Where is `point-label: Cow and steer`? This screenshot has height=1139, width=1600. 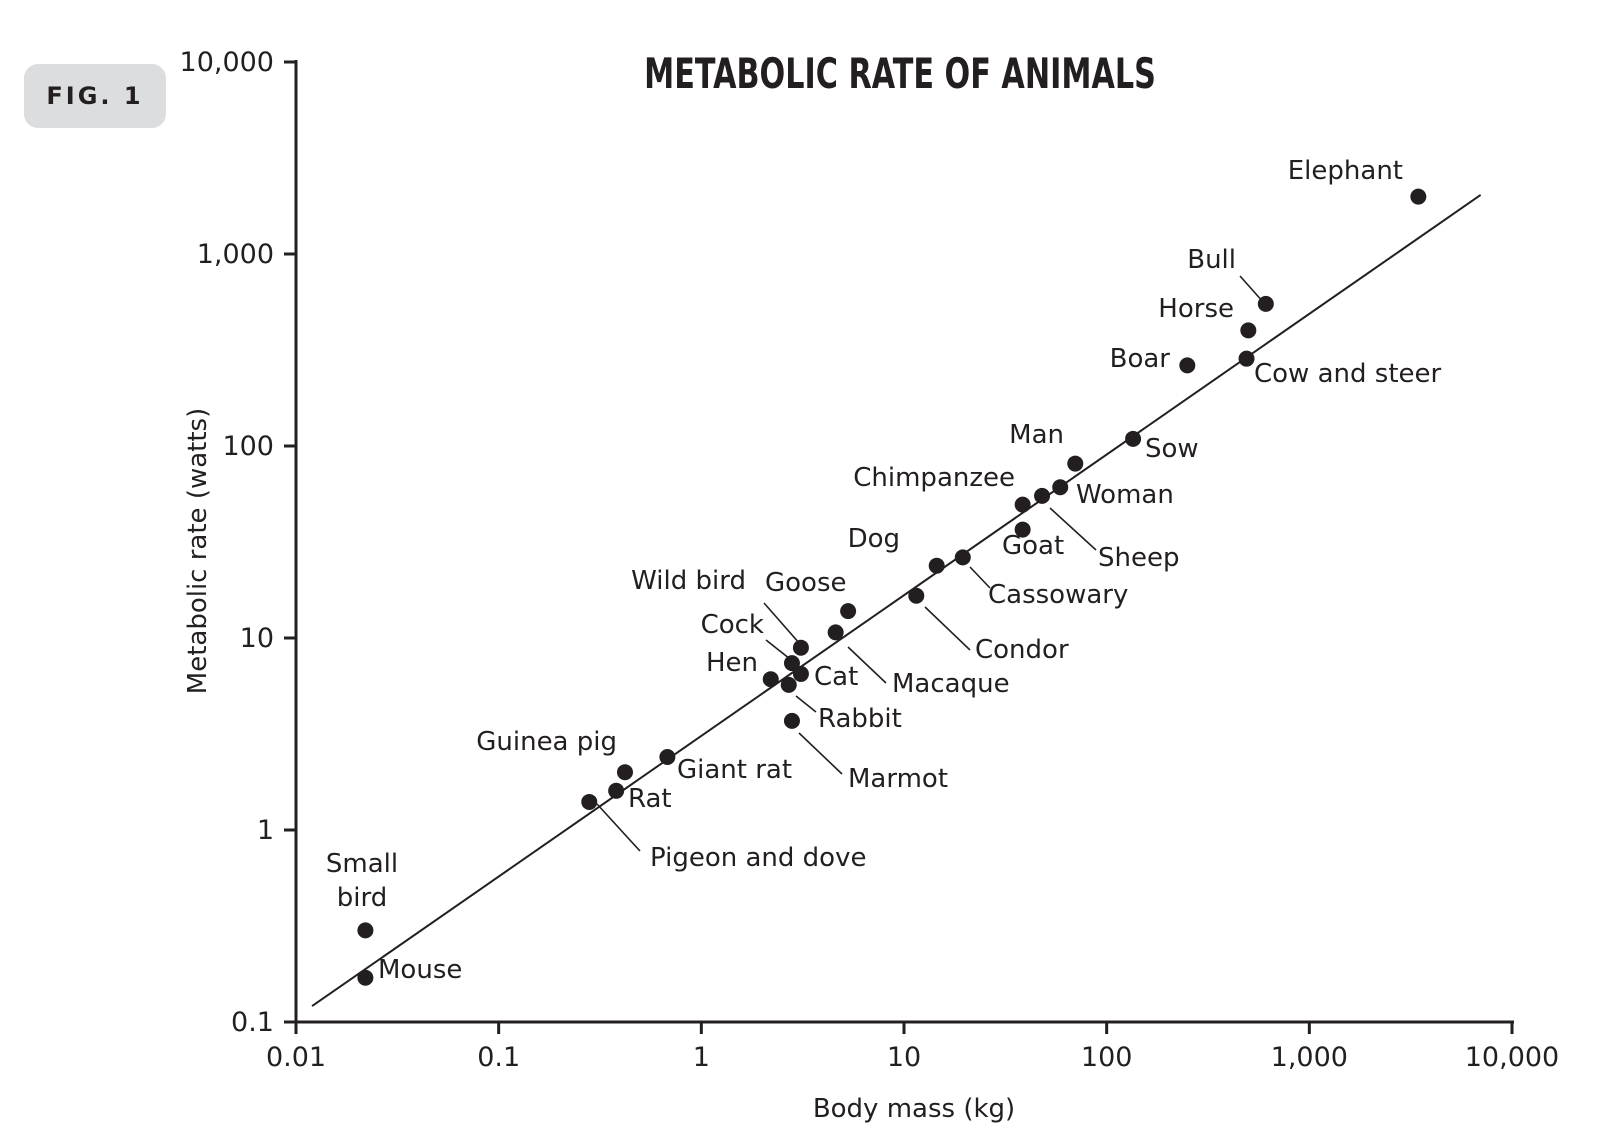
point-label: Cow and steer is located at coordinates (1348, 374).